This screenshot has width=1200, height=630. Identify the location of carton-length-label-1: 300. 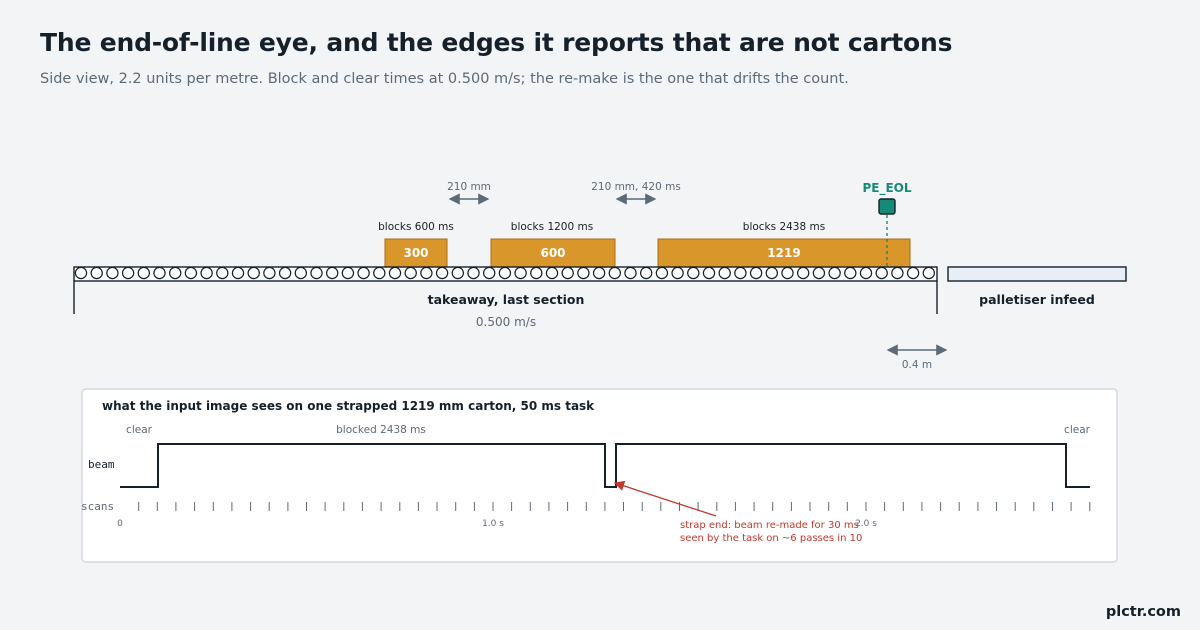
(415, 253).